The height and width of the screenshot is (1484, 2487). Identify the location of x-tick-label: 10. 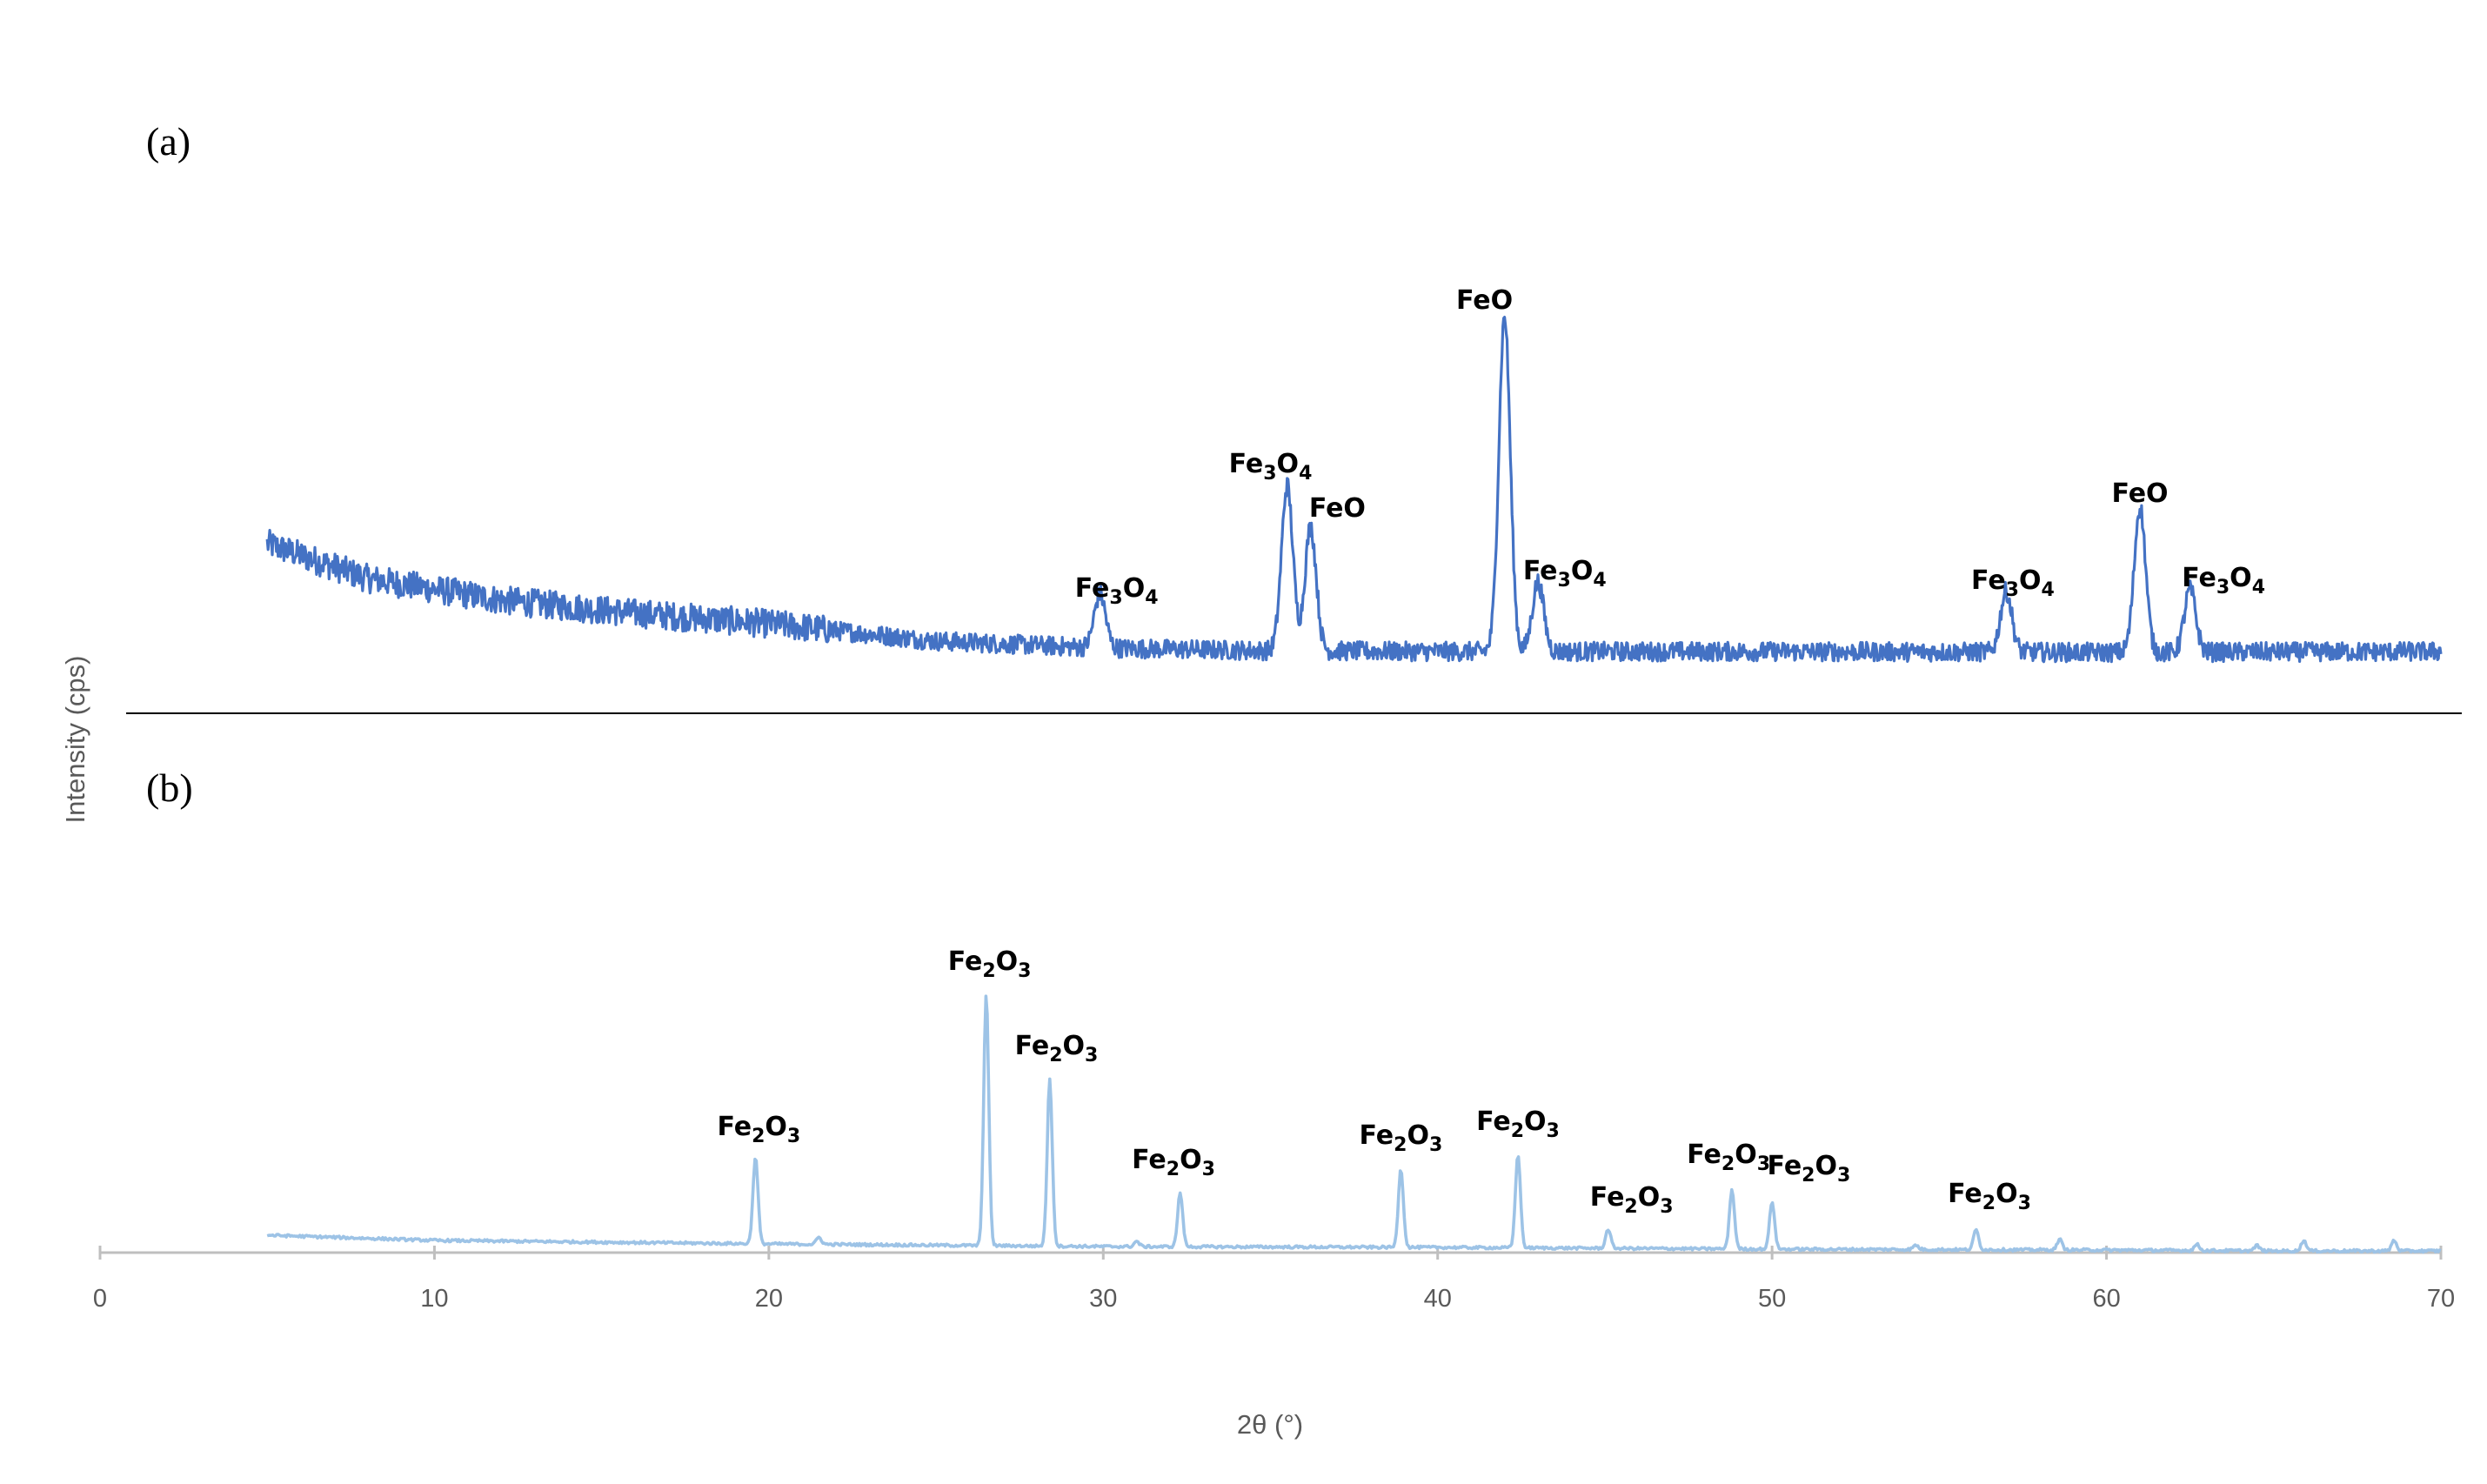
(434, 1299).